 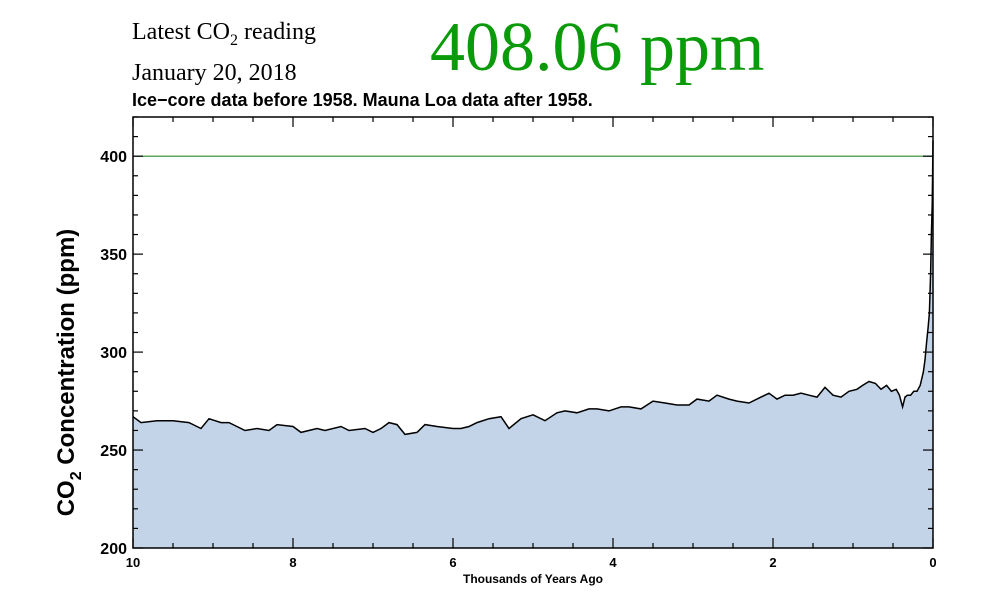 I want to click on y-axis-label: CO2 Concentration (ppm), so click(x=69, y=373).